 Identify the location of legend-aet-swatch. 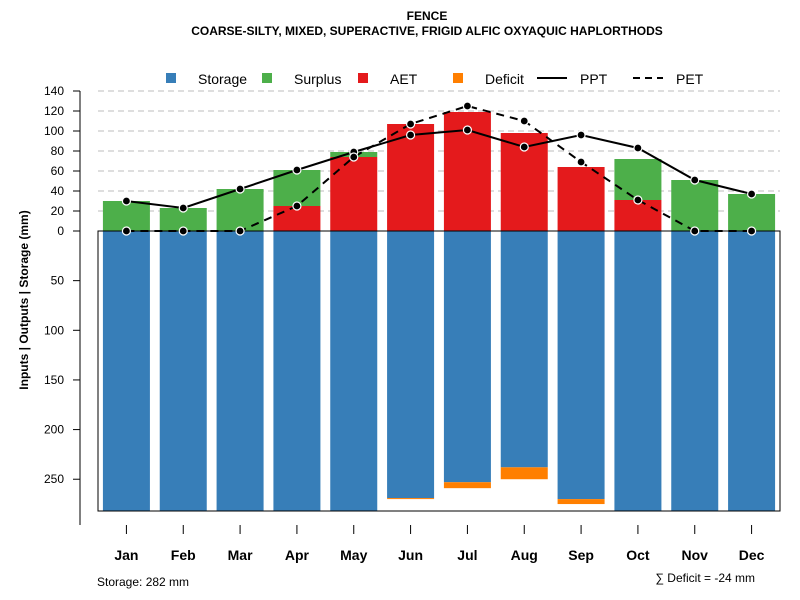
(363, 78).